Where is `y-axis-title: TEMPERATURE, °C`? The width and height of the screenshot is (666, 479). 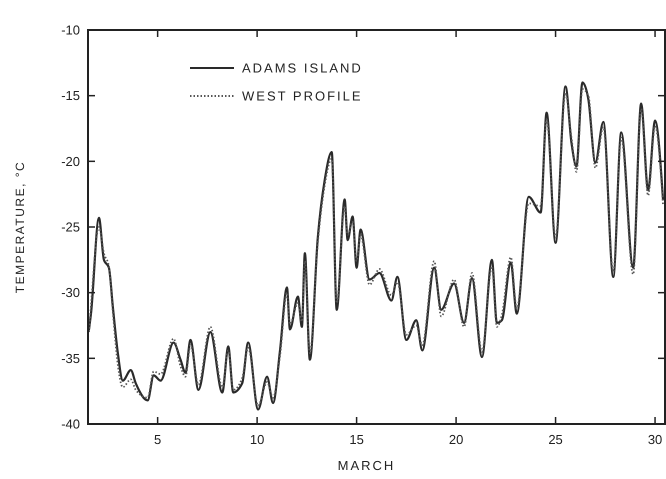
y-axis-title: TEMPERATURE, °C is located at coordinates (20, 227).